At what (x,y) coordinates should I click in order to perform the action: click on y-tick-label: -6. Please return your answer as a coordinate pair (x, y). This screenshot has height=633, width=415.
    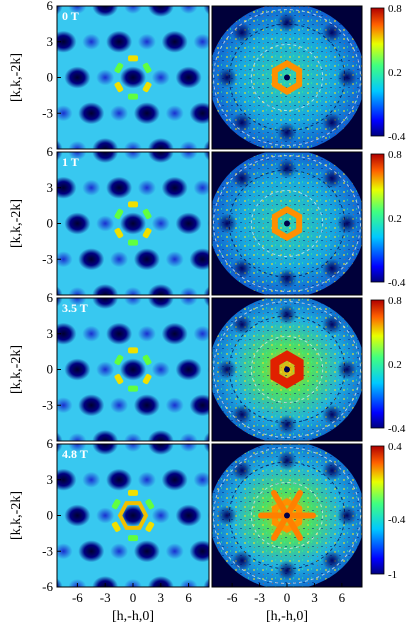
    Looking at the image, I should click on (47, 586).